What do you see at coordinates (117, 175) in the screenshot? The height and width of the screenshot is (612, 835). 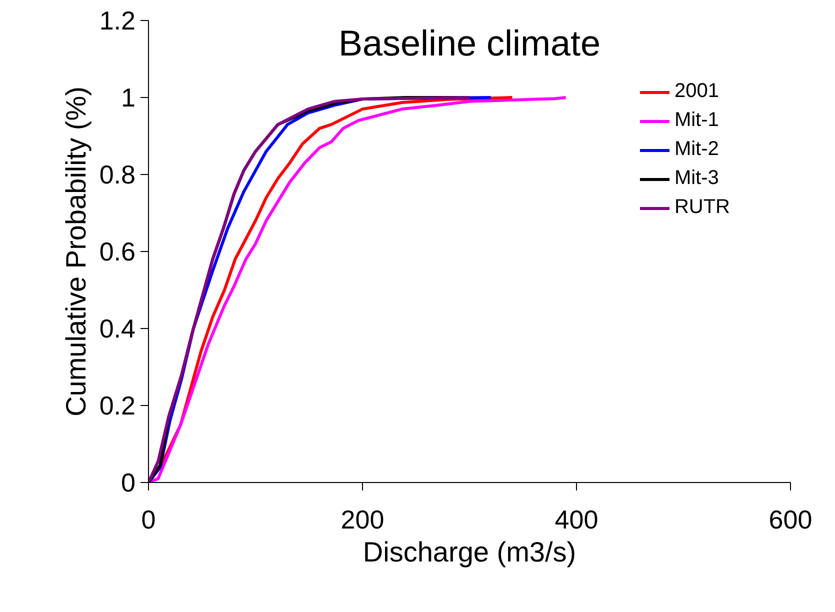 I see `y-tick-label: 0.8` at bounding box center [117, 175].